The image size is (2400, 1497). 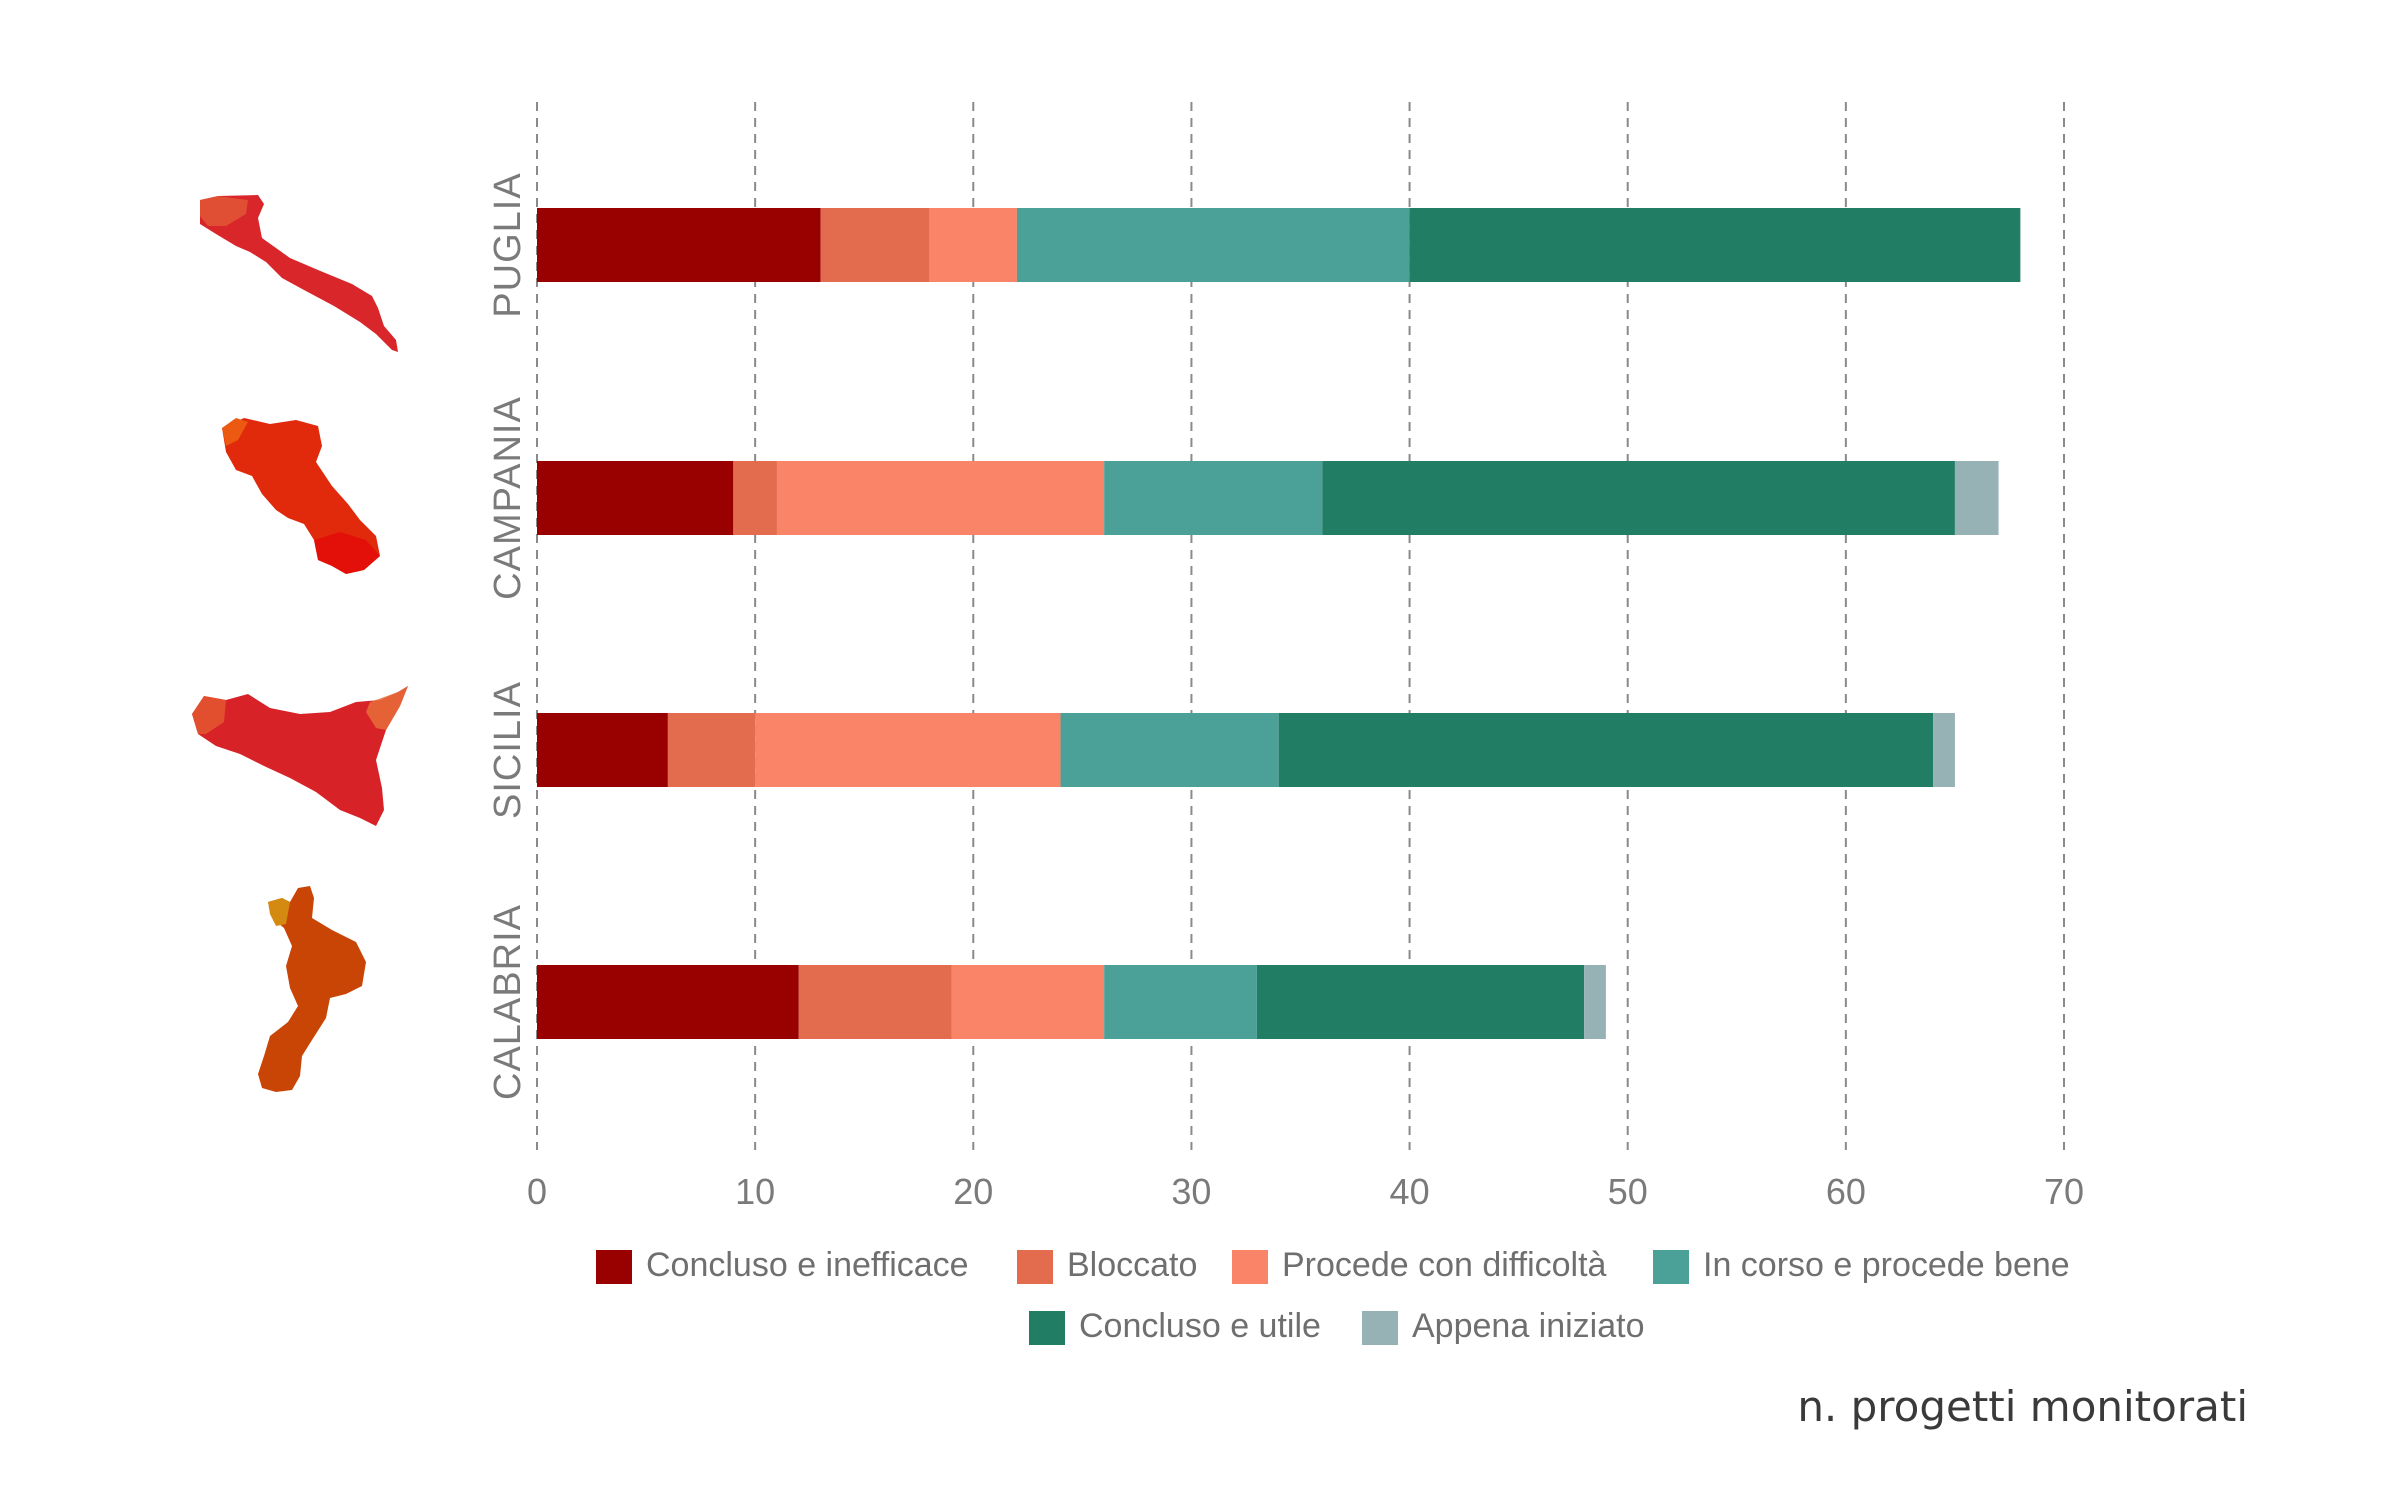 What do you see at coordinates (1628, 1191) in the screenshot?
I see `x-tick-label: 50` at bounding box center [1628, 1191].